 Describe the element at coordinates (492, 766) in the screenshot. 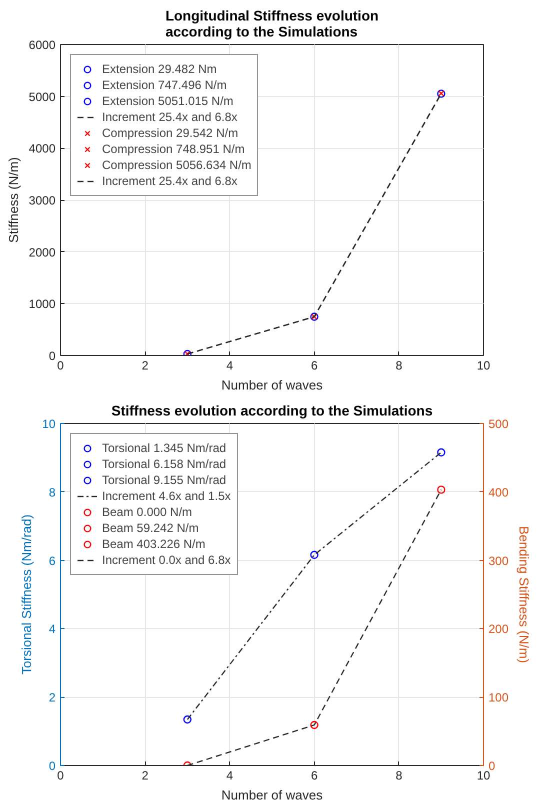

I see `y2-tick-label: 0` at that location.